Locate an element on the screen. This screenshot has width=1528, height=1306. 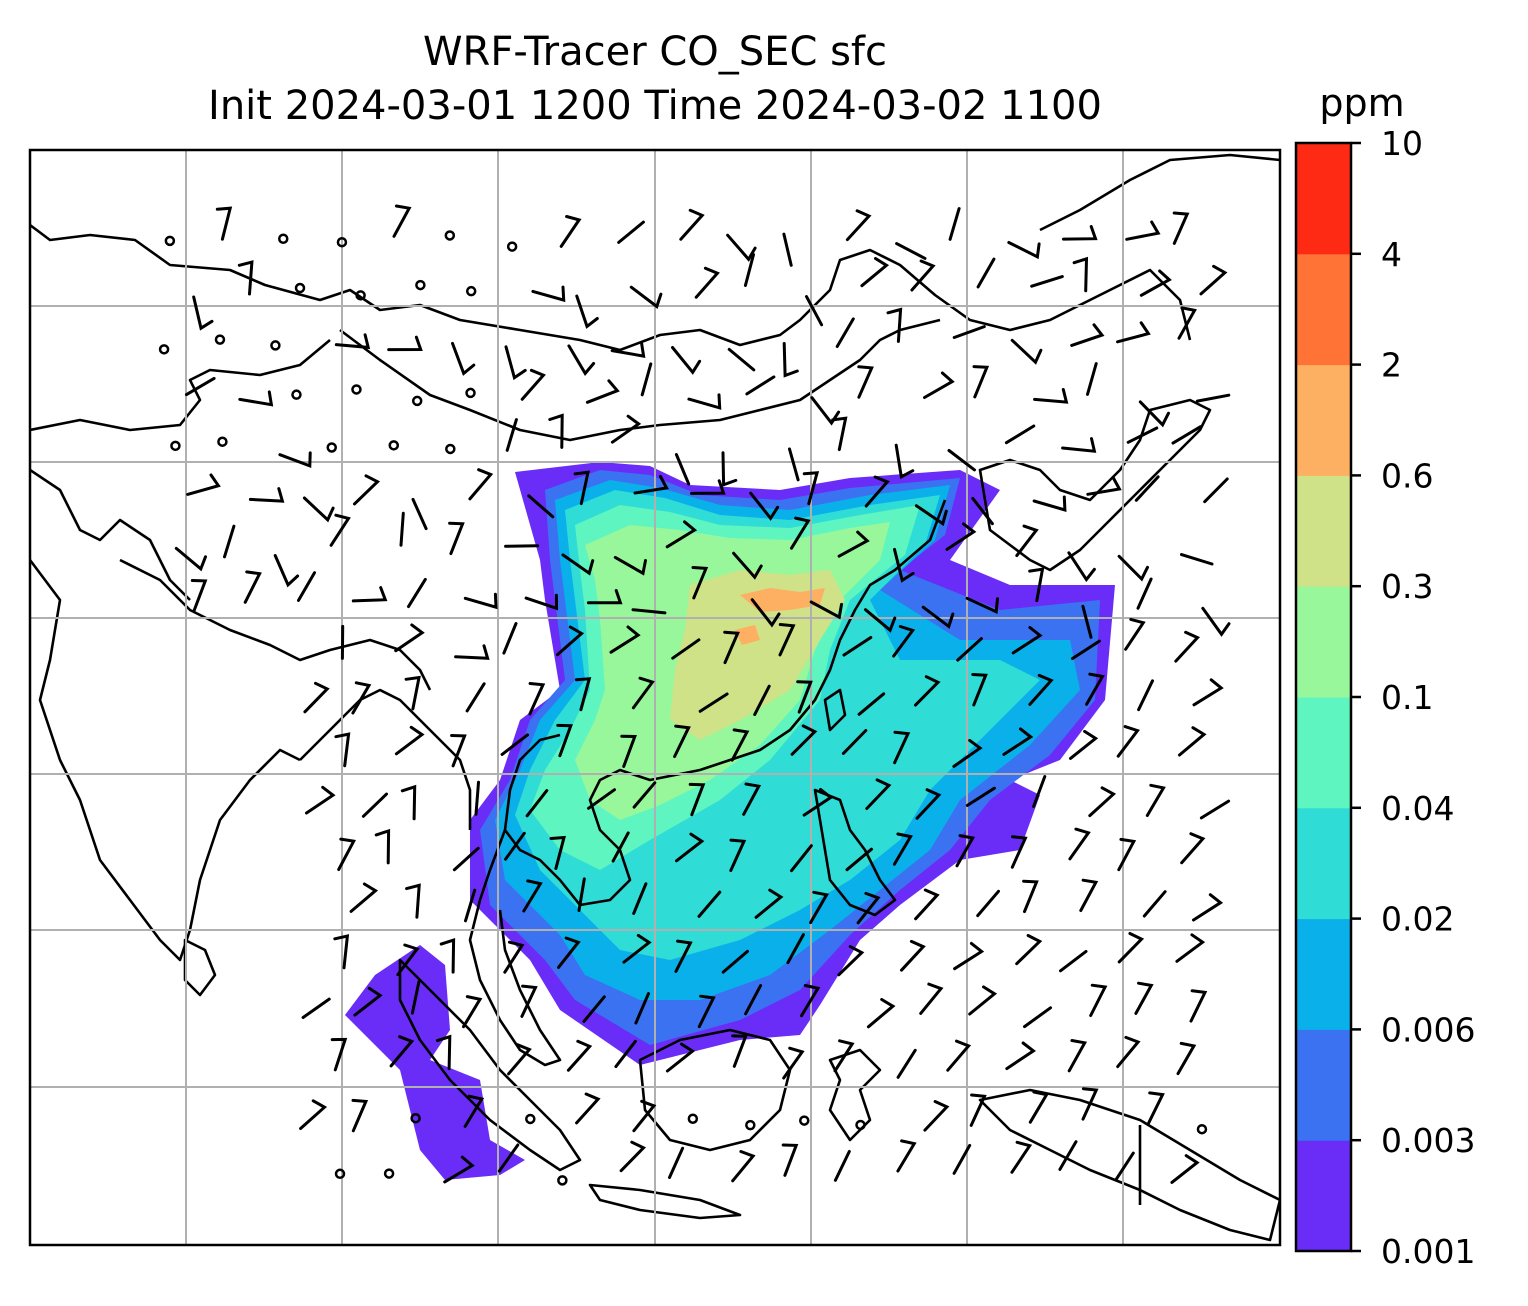
field-level-peak-spot is located at coordinates (747, 635).